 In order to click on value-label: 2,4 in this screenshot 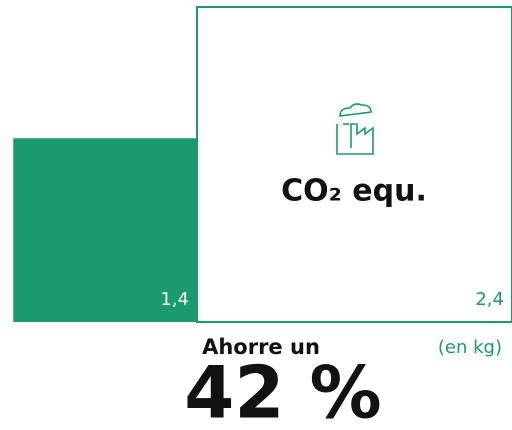, I will do `click(489, 299)`.